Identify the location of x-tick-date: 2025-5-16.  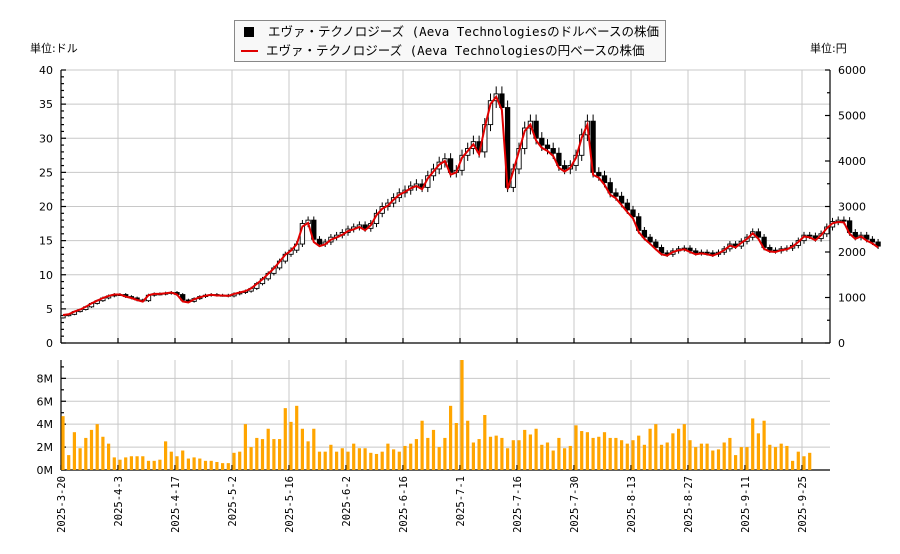
(290, 504).